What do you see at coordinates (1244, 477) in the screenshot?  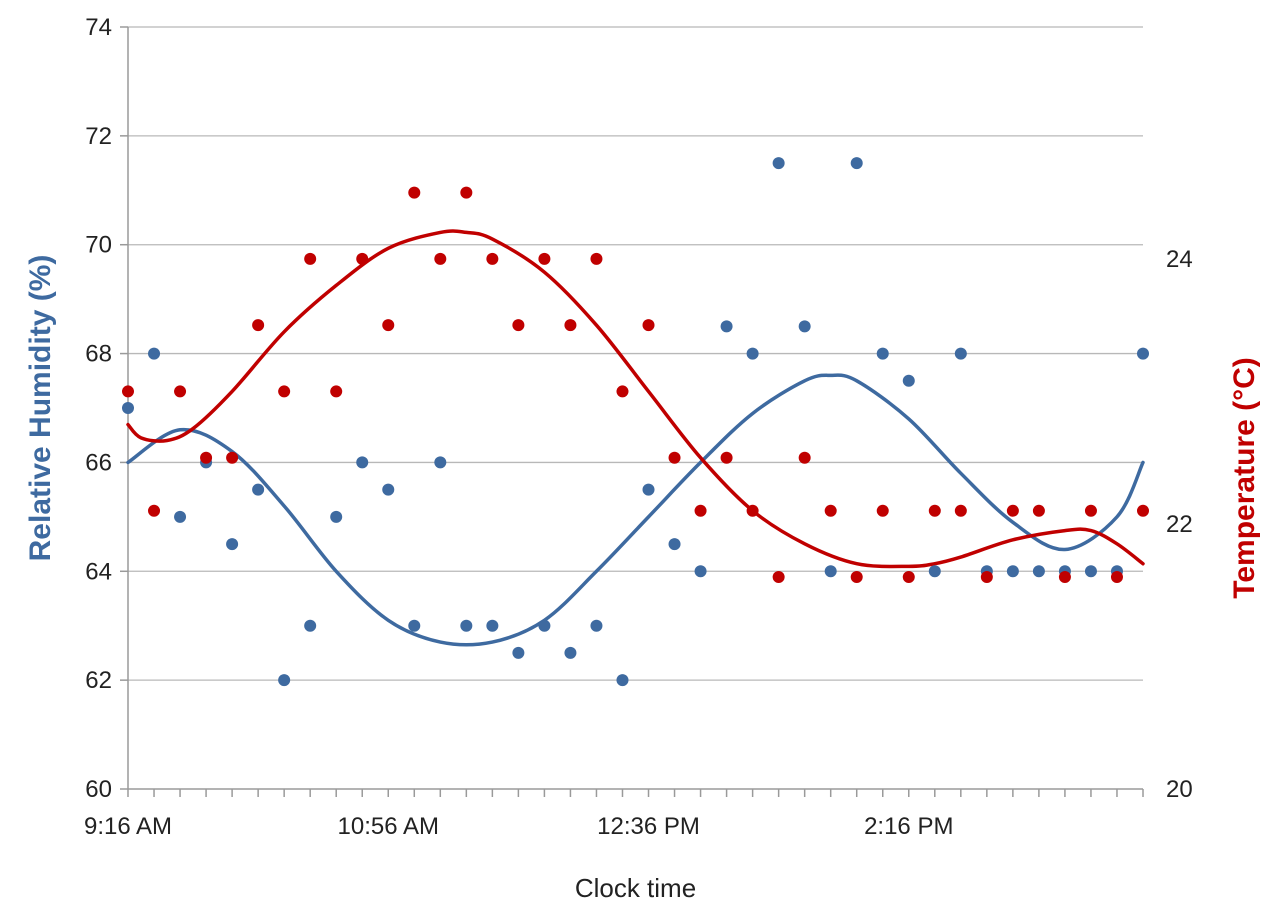 I see `y2-axis-title: Temperature (°C)` at bounding box center [1244, 477].